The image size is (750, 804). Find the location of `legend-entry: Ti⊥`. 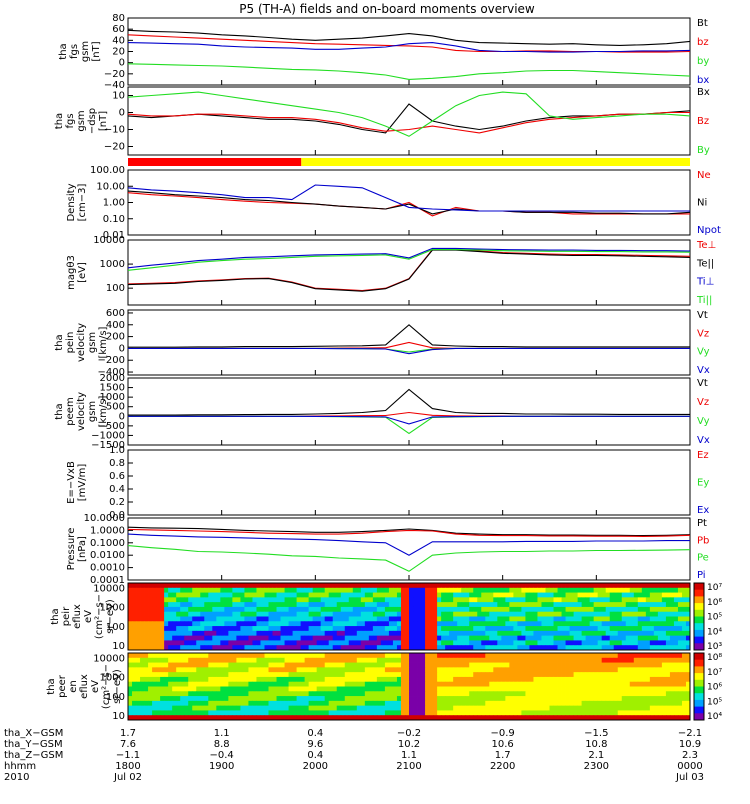

legend-entry: Ti⊥ is located at coordinates (705, 282).